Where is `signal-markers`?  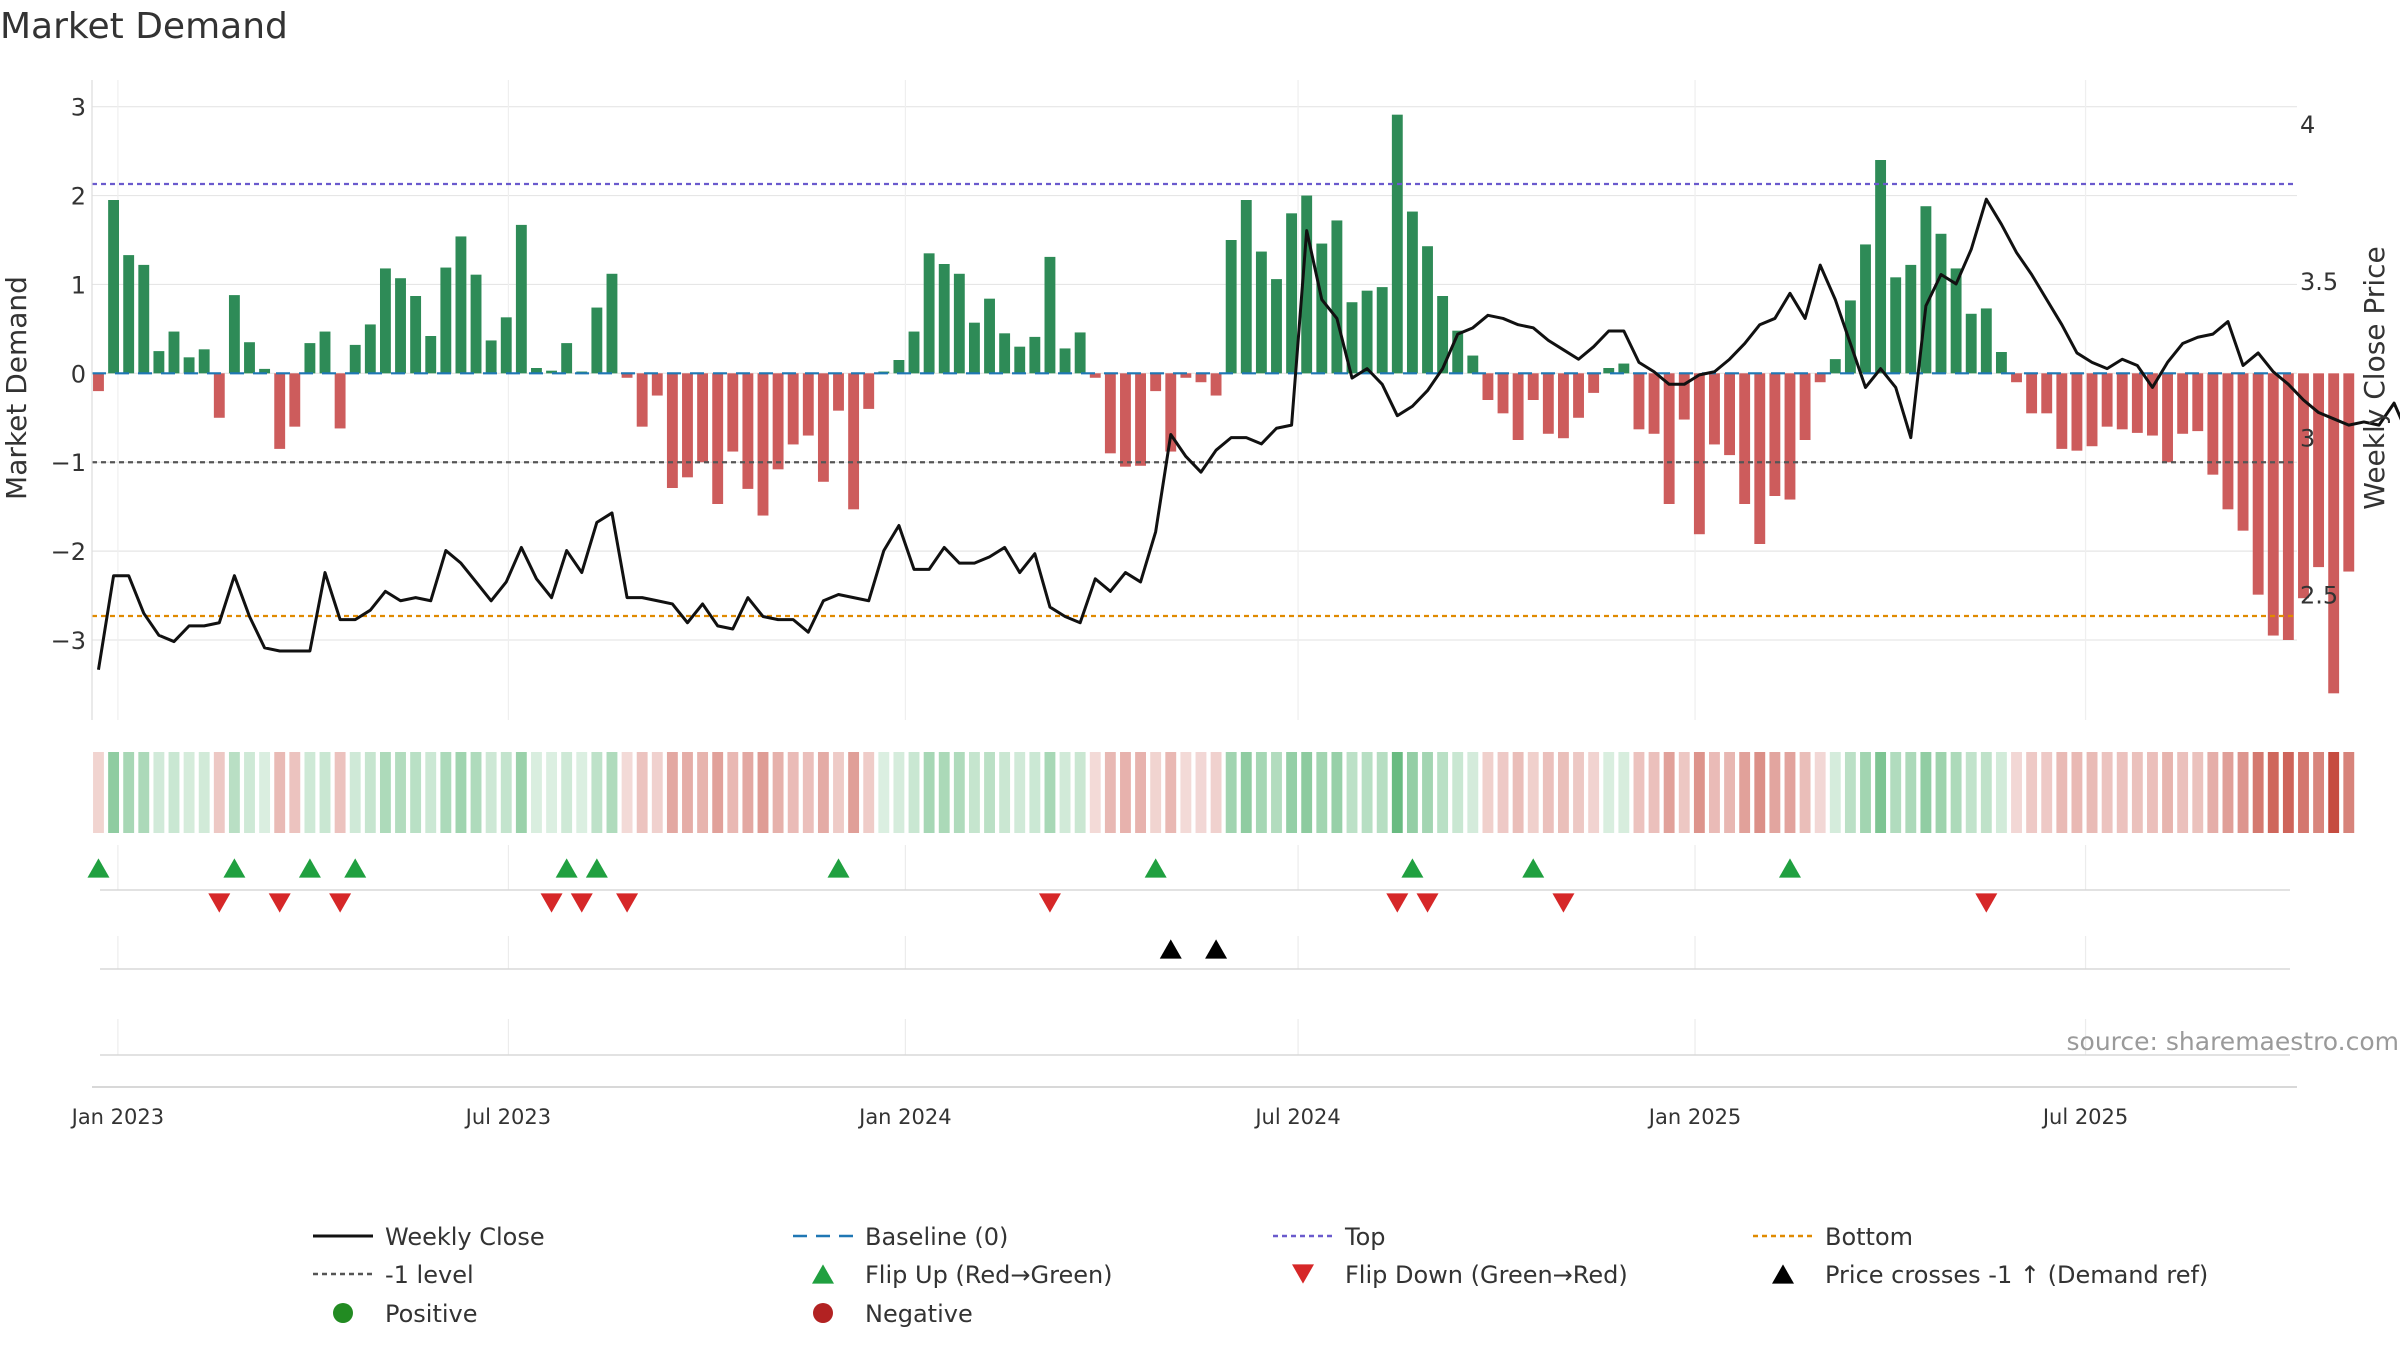 signal-markers is located at coordinates (1042, 908).